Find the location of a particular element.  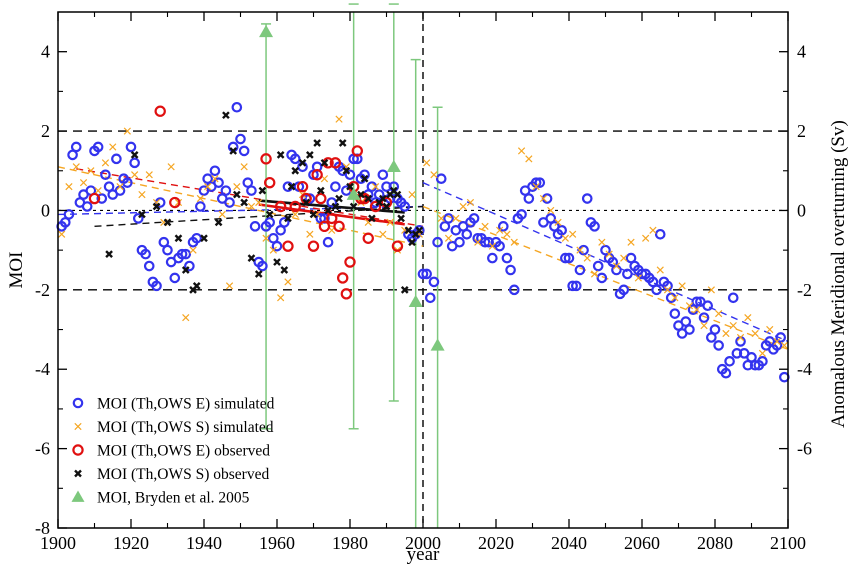

x-tick-label: 2080 is located at coordinates (715, 543).